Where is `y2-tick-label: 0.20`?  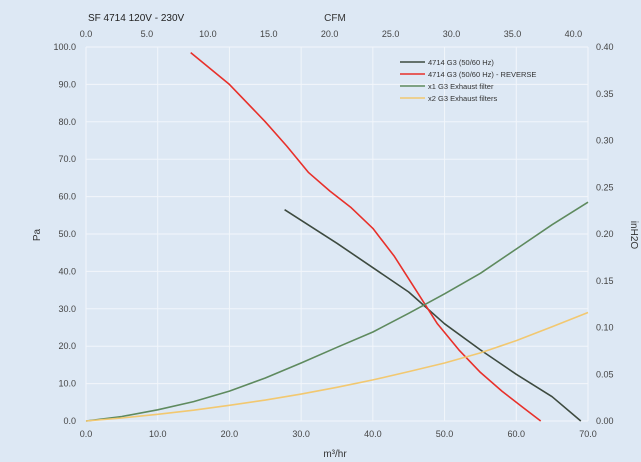 y2-tick-label: 0.20 is located at coordinates (605, 234).